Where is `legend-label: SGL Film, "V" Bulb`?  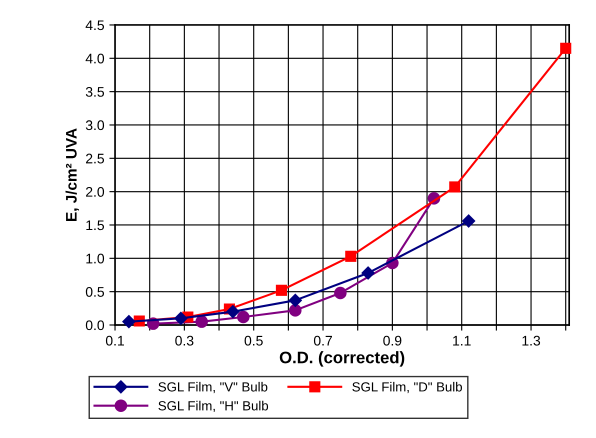
legend-label: SGL Film, "V" Bulb is located at coordinates (213, 388).